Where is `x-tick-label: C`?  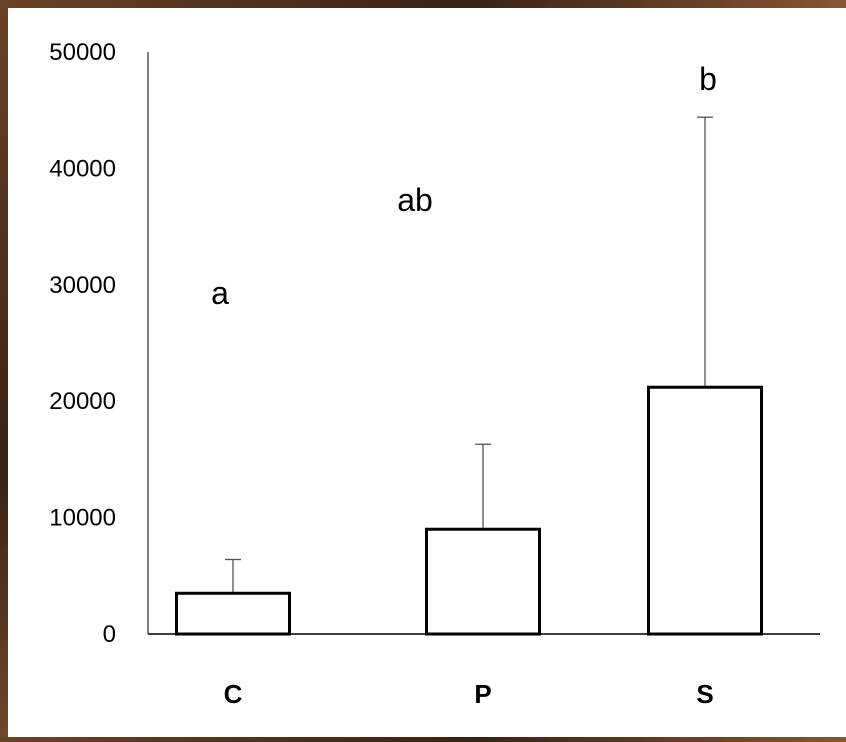 x-tick-label: C is located at coordinates (233, 694).